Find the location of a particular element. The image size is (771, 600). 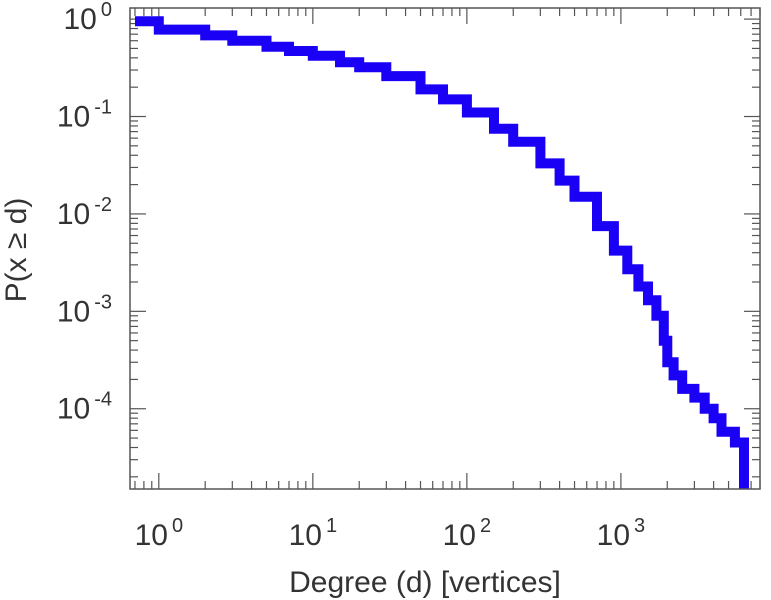

x-axis-label: Degree (d) [vertices] is located at coordinates (425, 582).